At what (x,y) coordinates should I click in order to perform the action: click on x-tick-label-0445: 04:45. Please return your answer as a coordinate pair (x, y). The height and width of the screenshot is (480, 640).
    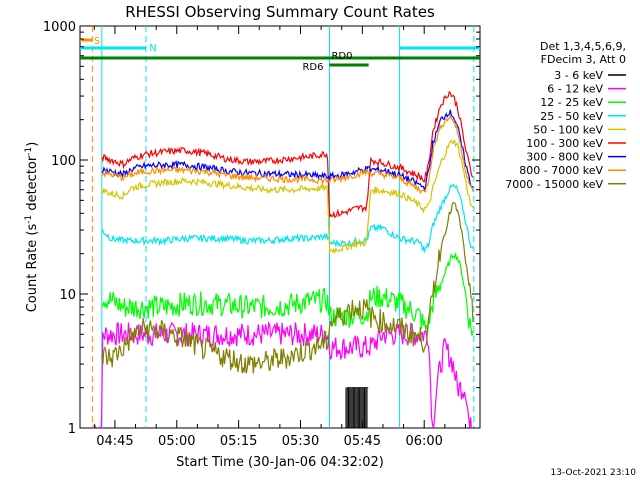
    Looking at the image, I should click on (114, 441).